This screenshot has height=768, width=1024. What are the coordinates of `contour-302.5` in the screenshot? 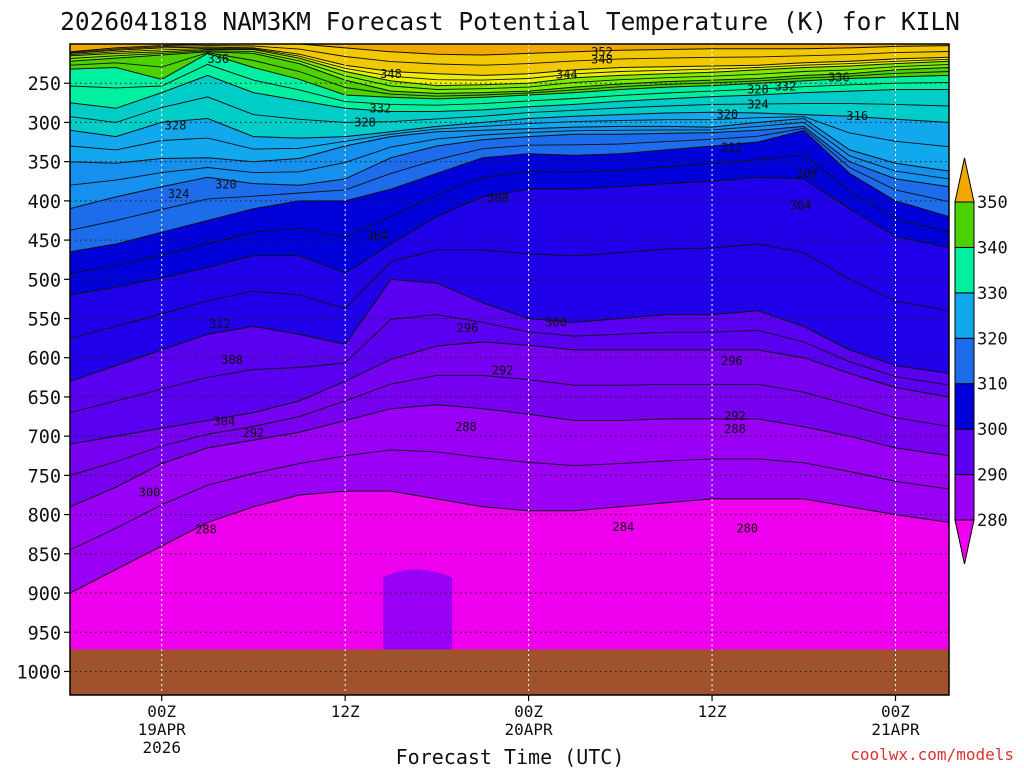 It's located at (509, 214).